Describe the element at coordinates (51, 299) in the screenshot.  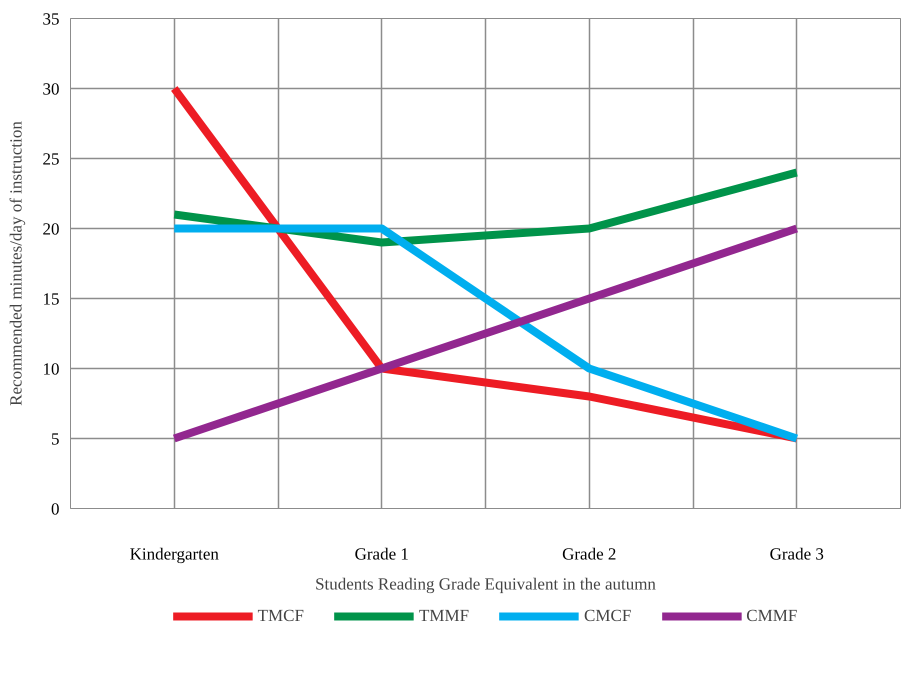
I see `y-tick-label: 15` at that location.